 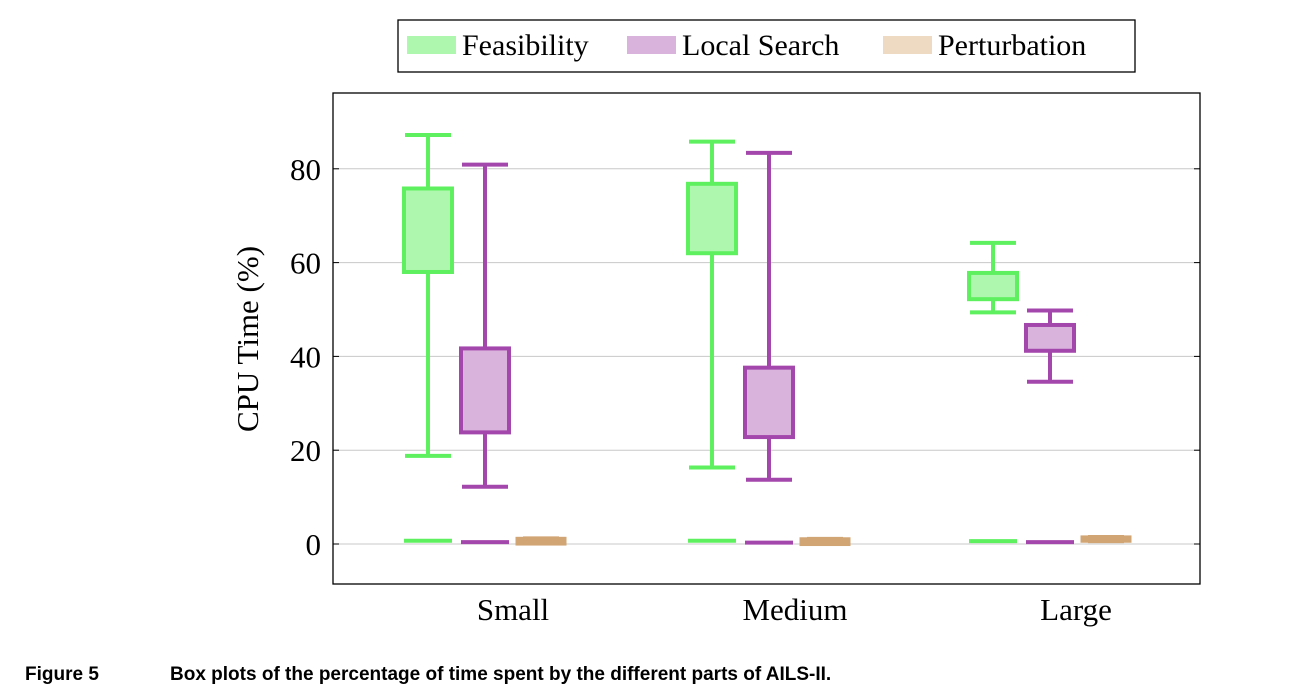 I want to click on x-axis-category-labels: Small Medium Large, so click(x=794, y=609).